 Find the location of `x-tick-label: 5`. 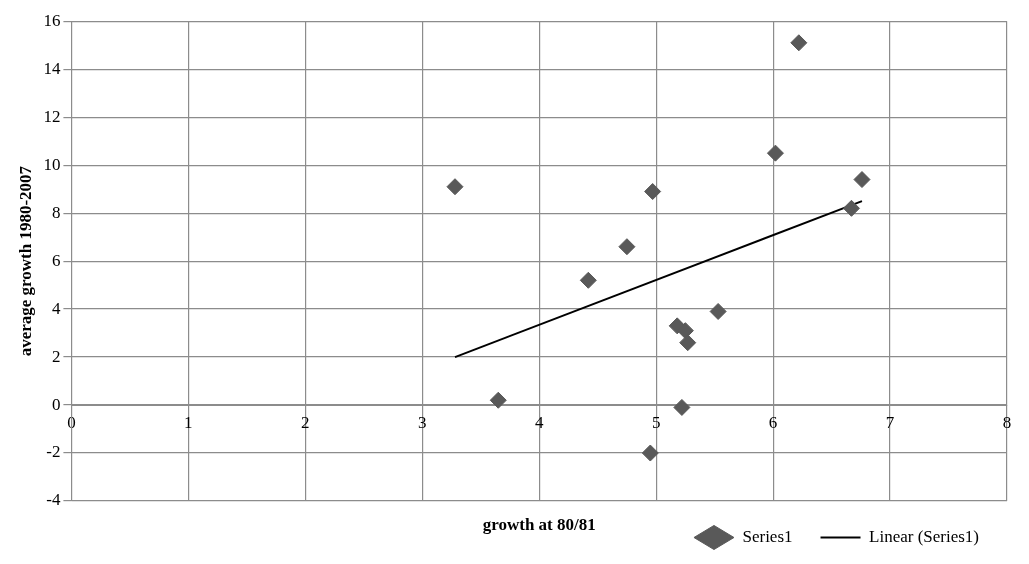

x-tick-label: 5 is located at coordinates (656, 422).